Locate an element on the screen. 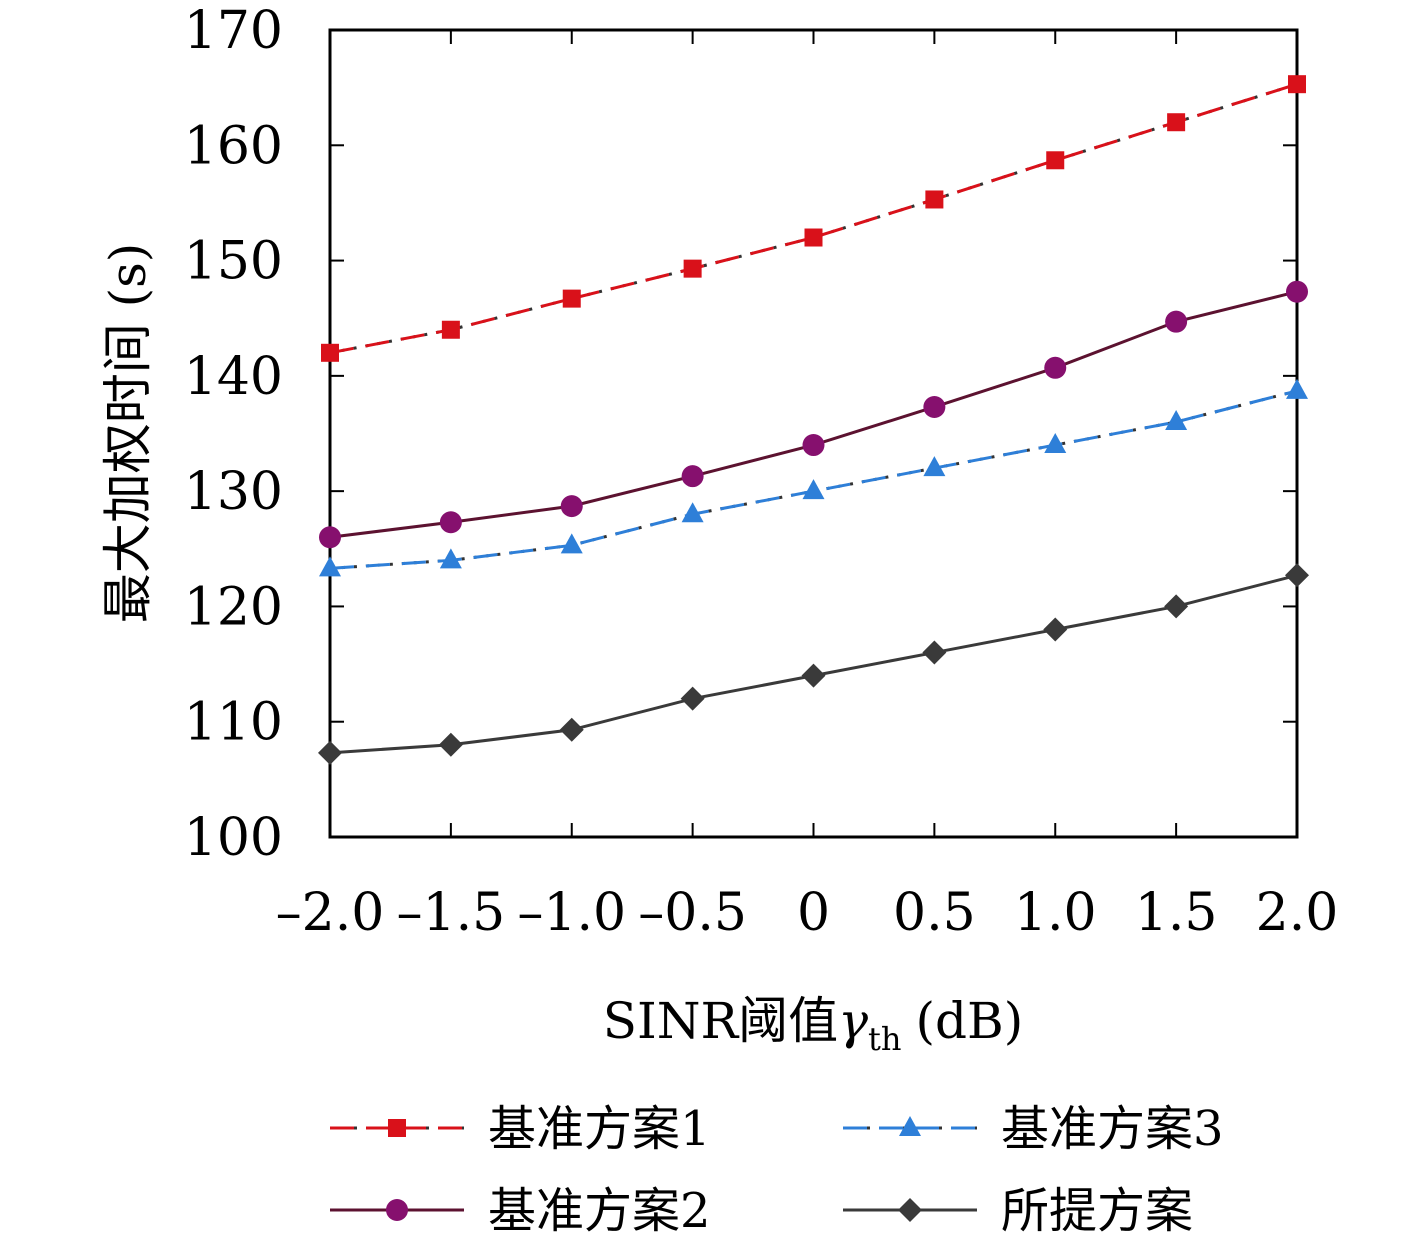 The height and width of the screenshot is (1252, 1417). legend-label: 所提方案 is located at coordinates (1097, 1211).